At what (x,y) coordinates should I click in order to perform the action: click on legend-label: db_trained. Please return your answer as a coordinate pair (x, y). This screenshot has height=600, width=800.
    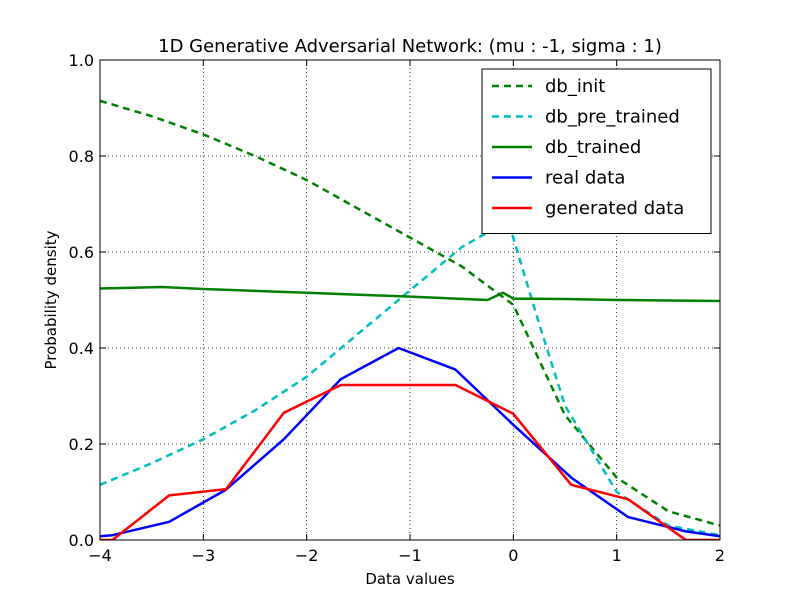
    Looking at the image, I should click on (593, 147).